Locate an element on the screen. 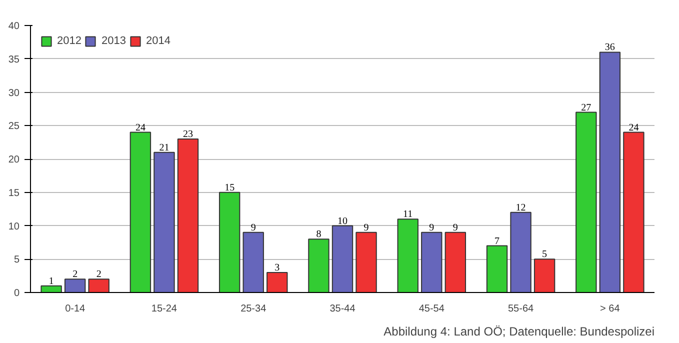 Image resolution: width=679 pixels, height=343 pixels. y-tick-label: 0 is located at coordinates (17, 293).